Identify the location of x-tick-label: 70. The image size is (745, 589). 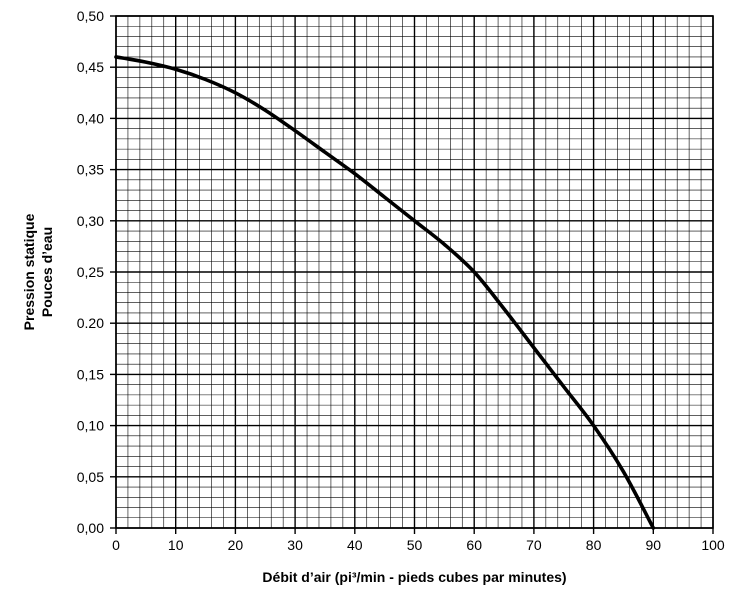
(534, 545).